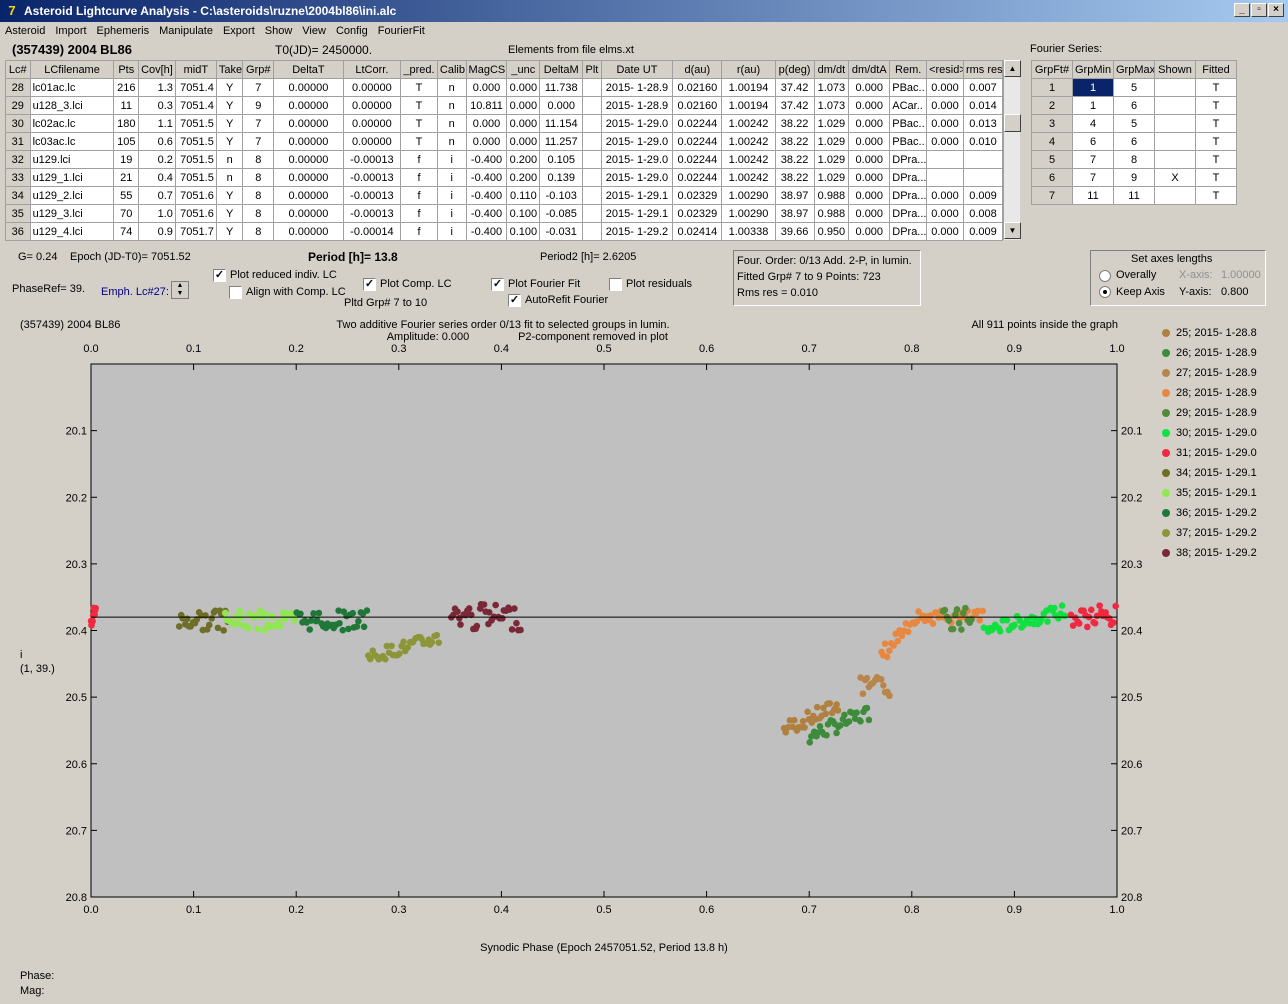 This screenshot has height=1004, width=1288. I want to click on fourier-cell, so click(1175, 105).